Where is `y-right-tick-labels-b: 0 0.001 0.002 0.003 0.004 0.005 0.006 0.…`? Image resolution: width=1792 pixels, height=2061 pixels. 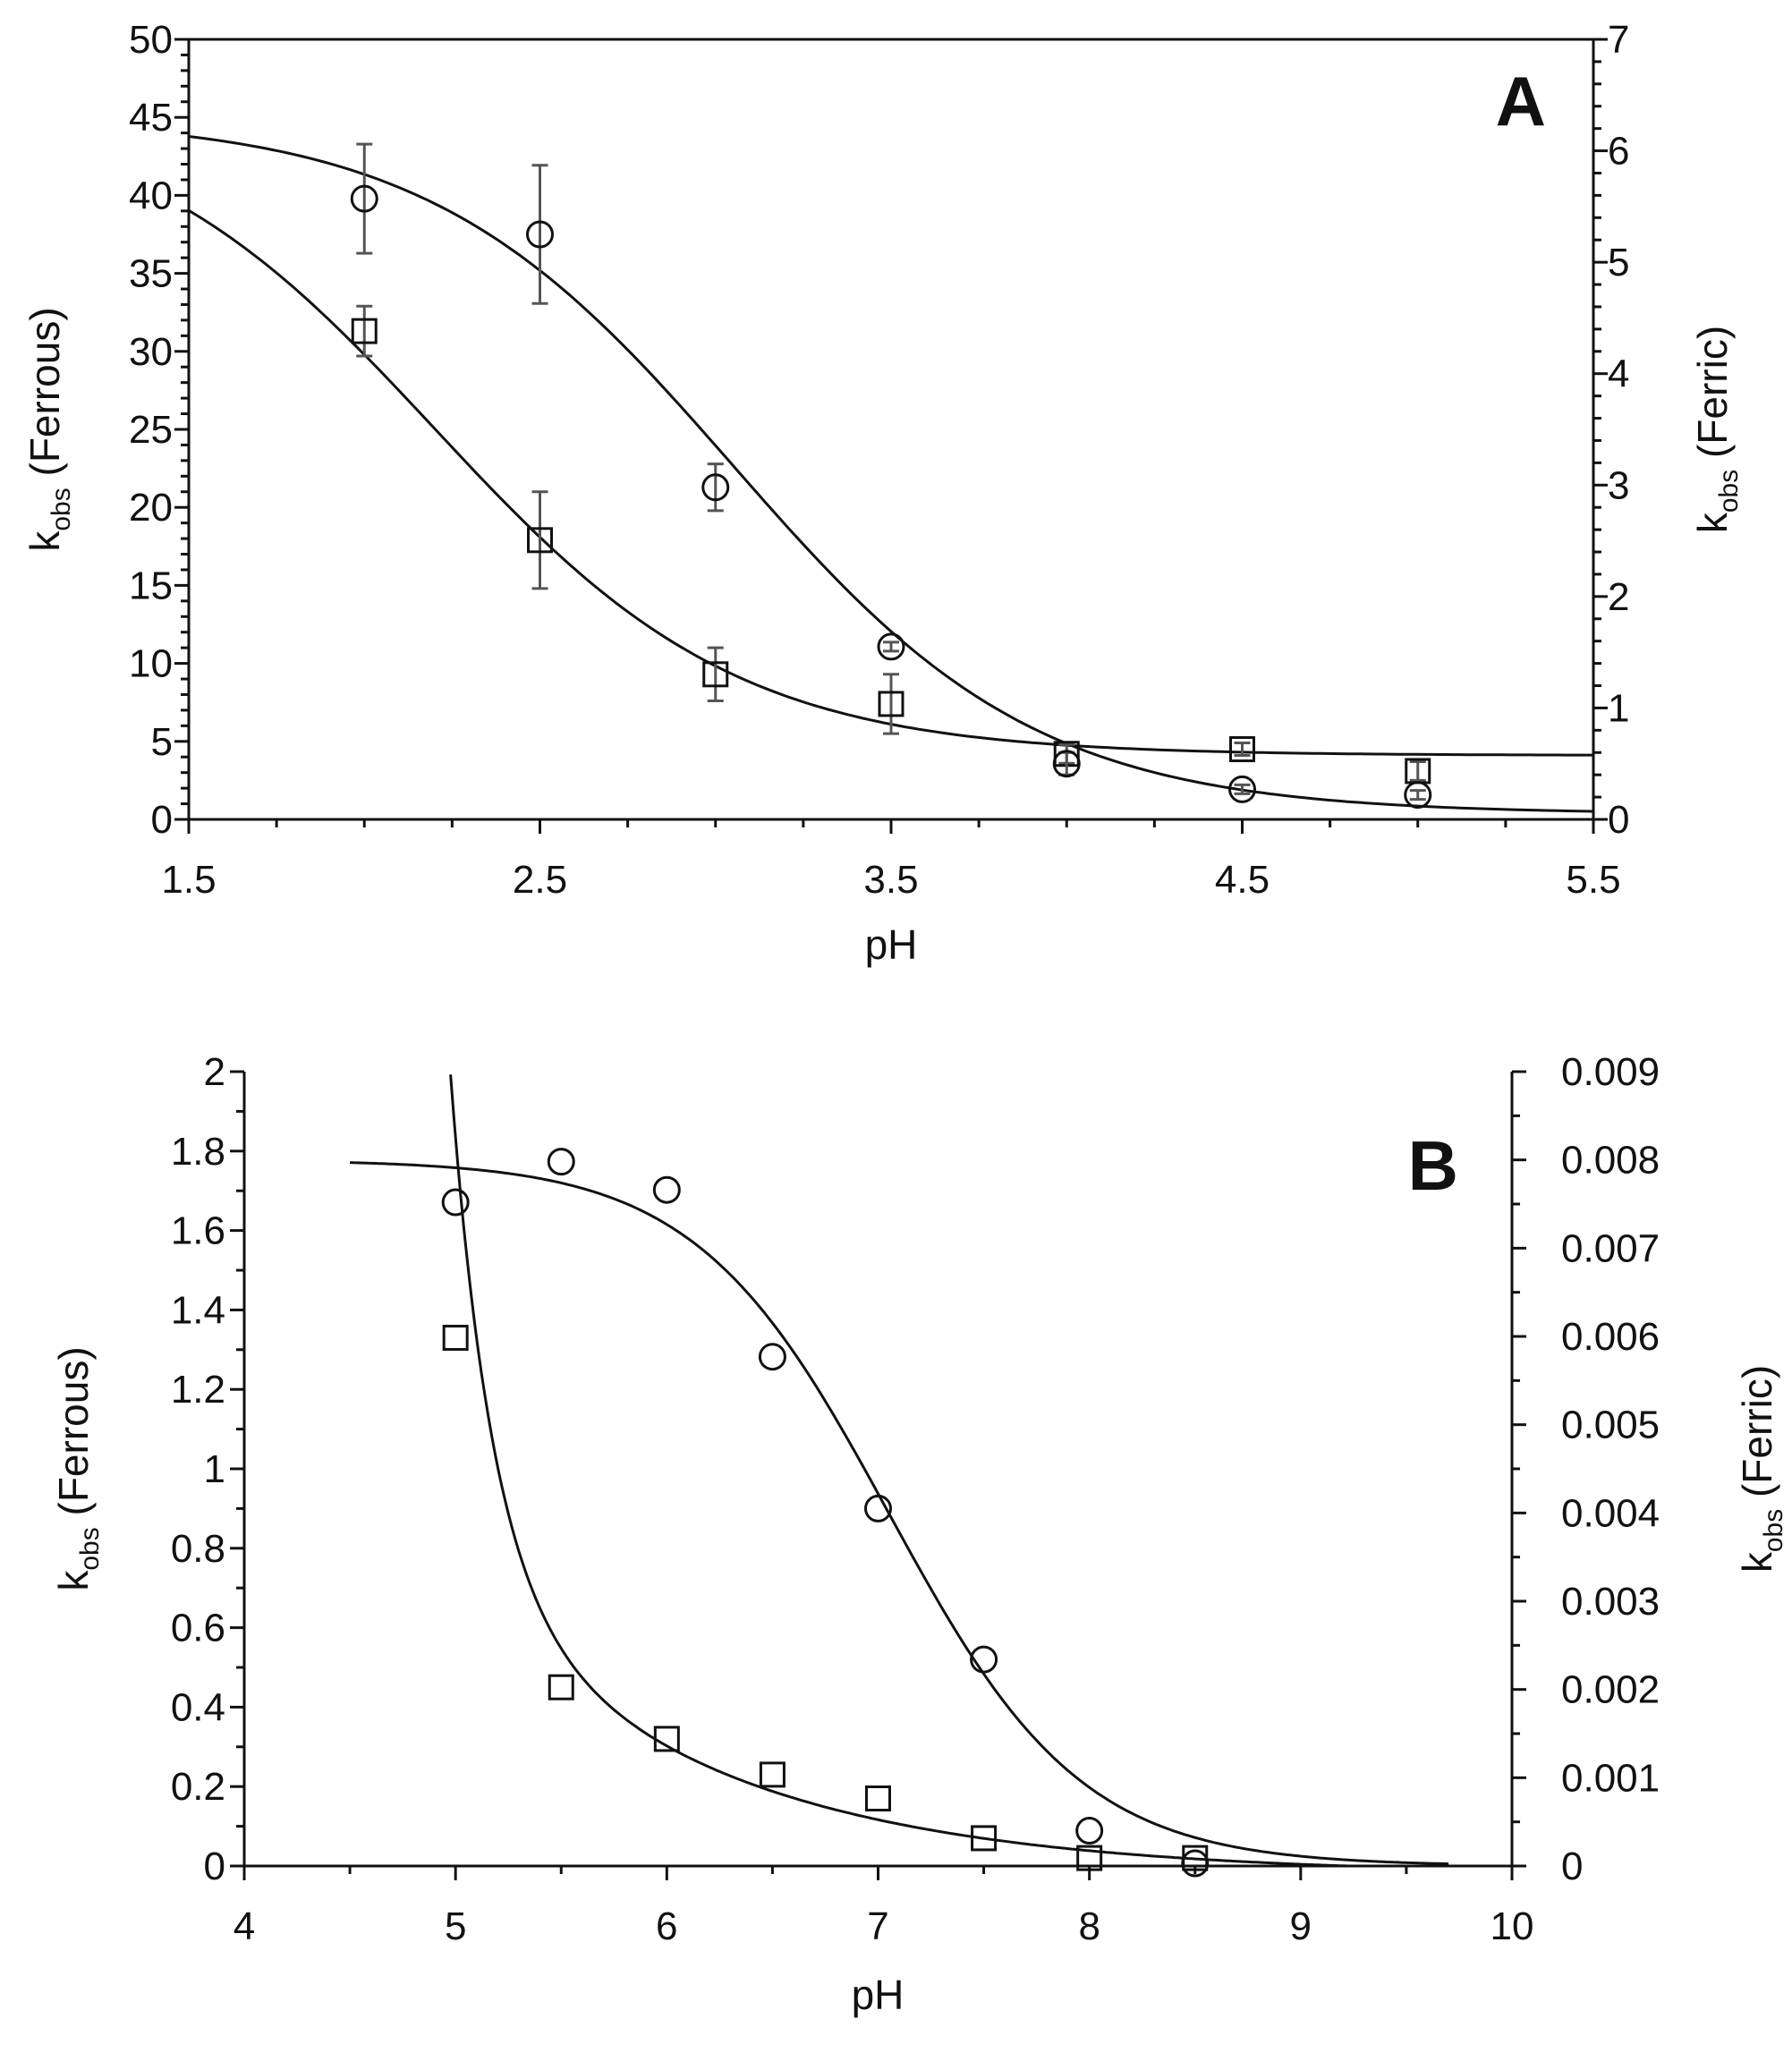
y-right-tick-labels-b: 0 0.001 0.002 0.003 0.004 0.005 0.006 0.… is located at coordinates (1610, 1469).